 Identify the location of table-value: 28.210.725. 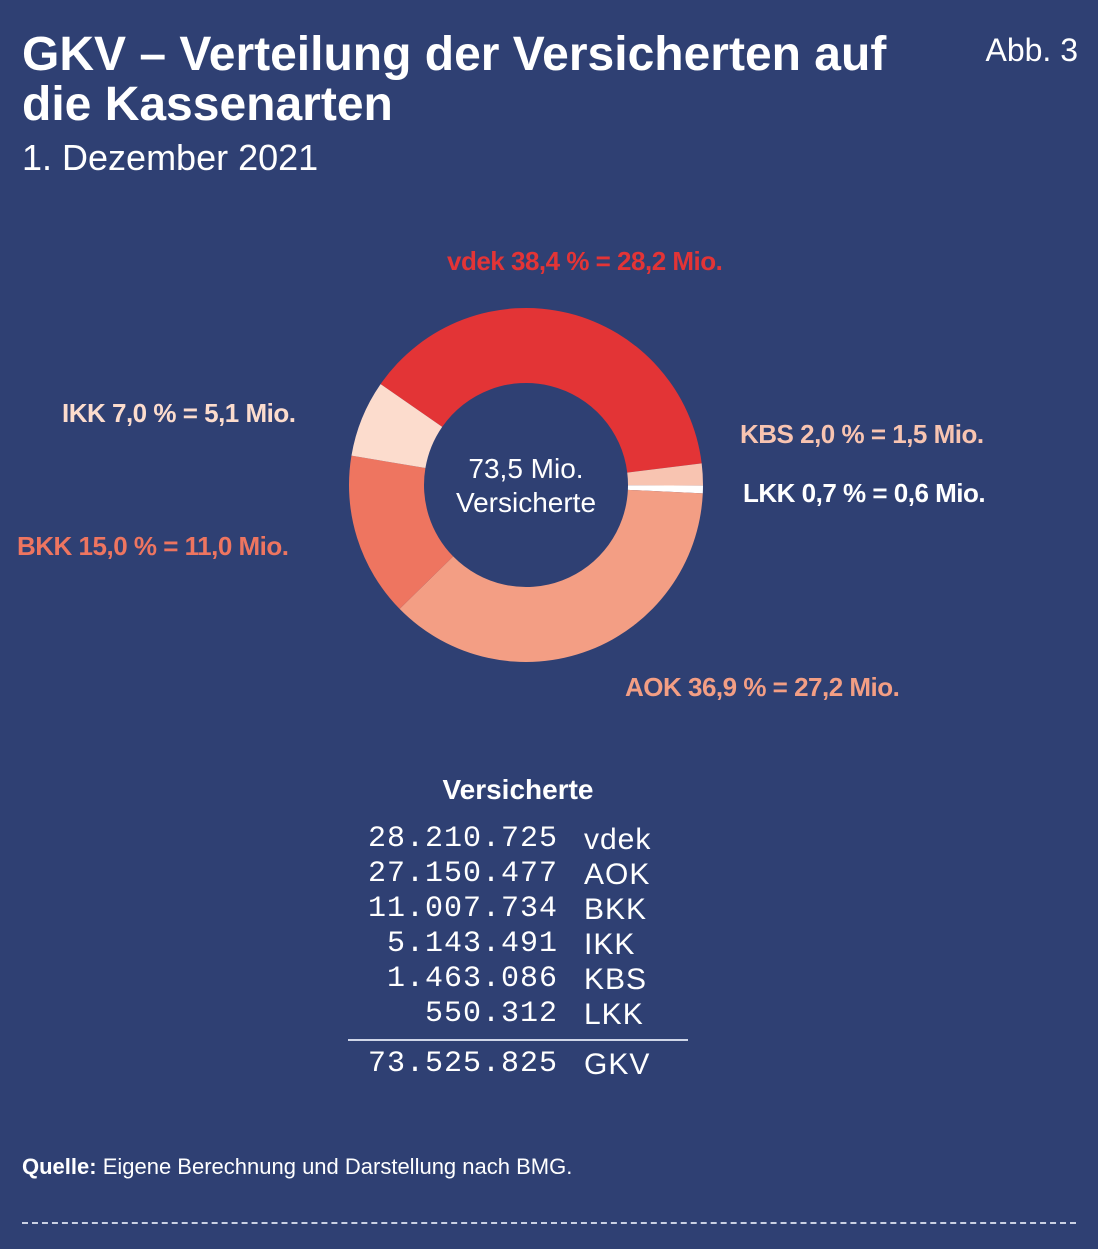
(462, 839).